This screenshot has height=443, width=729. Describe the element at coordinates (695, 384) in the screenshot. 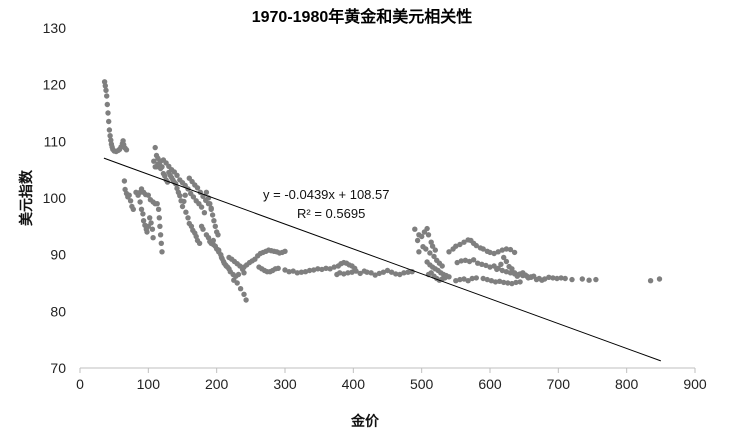

I see `x-tick-label: 900` at that location.